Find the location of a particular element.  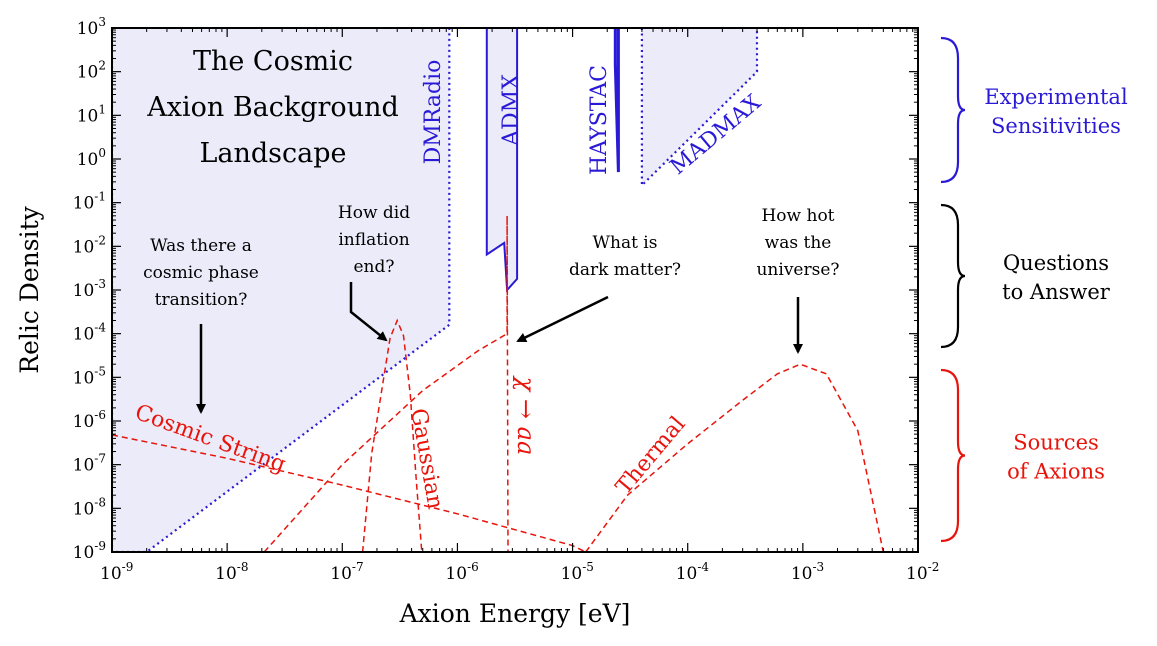

bracket-label-line: Questions is located at coordinates (1056, 263).